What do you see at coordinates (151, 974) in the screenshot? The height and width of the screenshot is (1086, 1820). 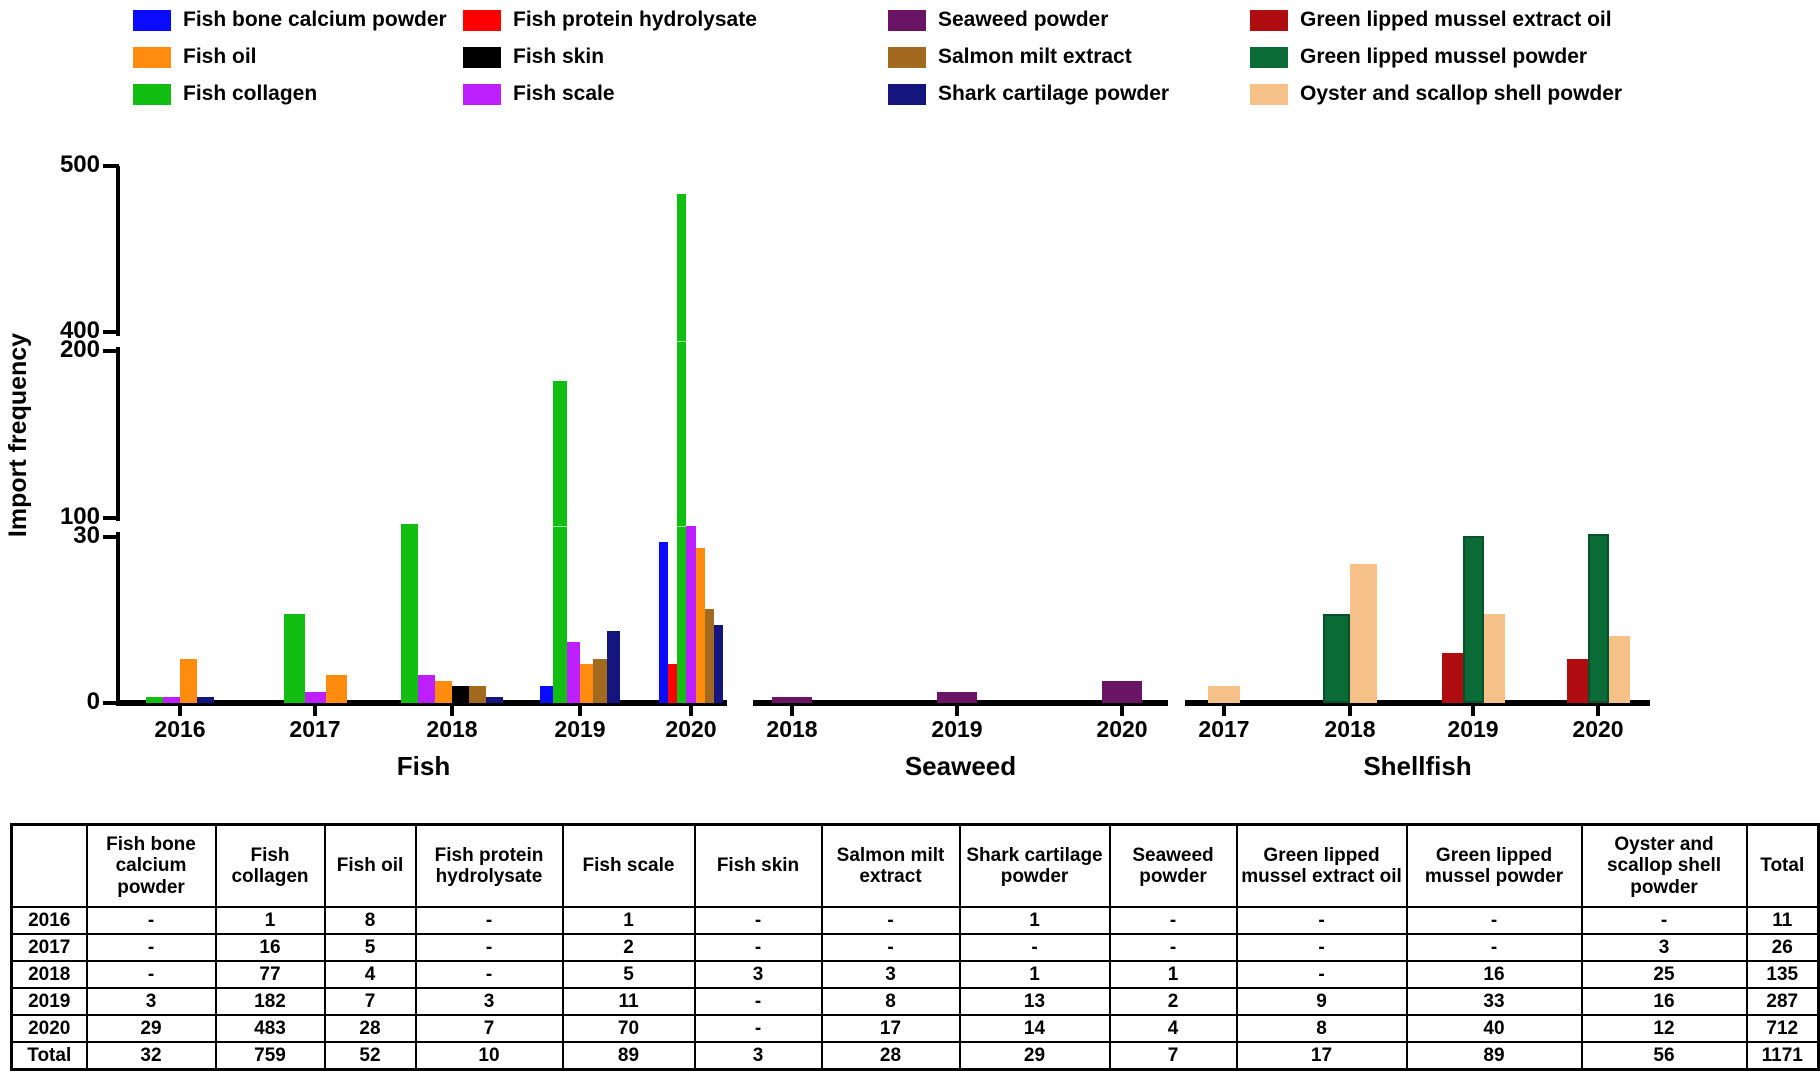 I see `table-cell-2018-fish-bone-calcium-powder: -` at bounding box center [151, 974].